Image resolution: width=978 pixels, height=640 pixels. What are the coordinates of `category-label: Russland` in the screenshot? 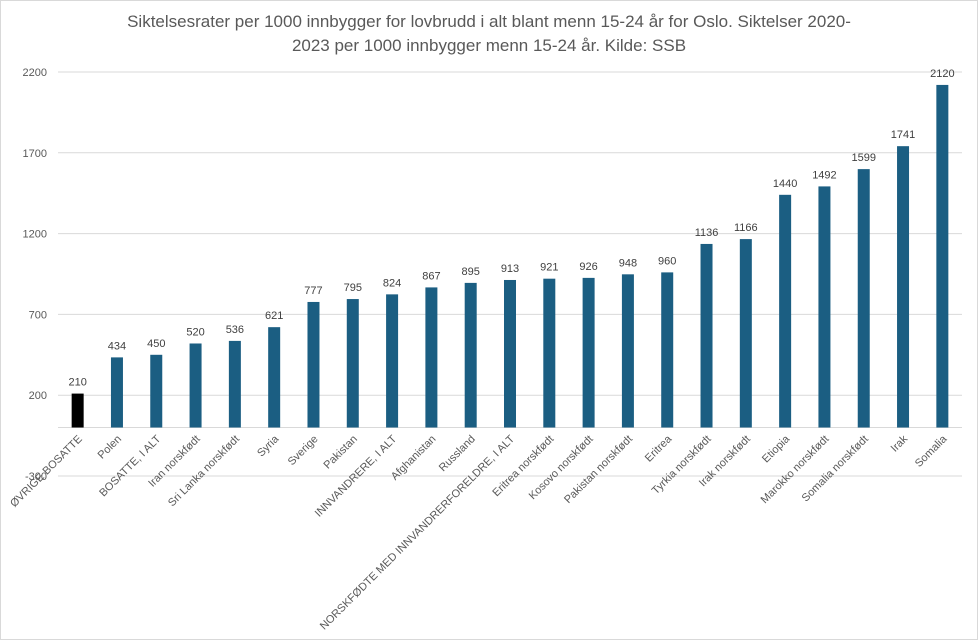 It's located at (457, 453).